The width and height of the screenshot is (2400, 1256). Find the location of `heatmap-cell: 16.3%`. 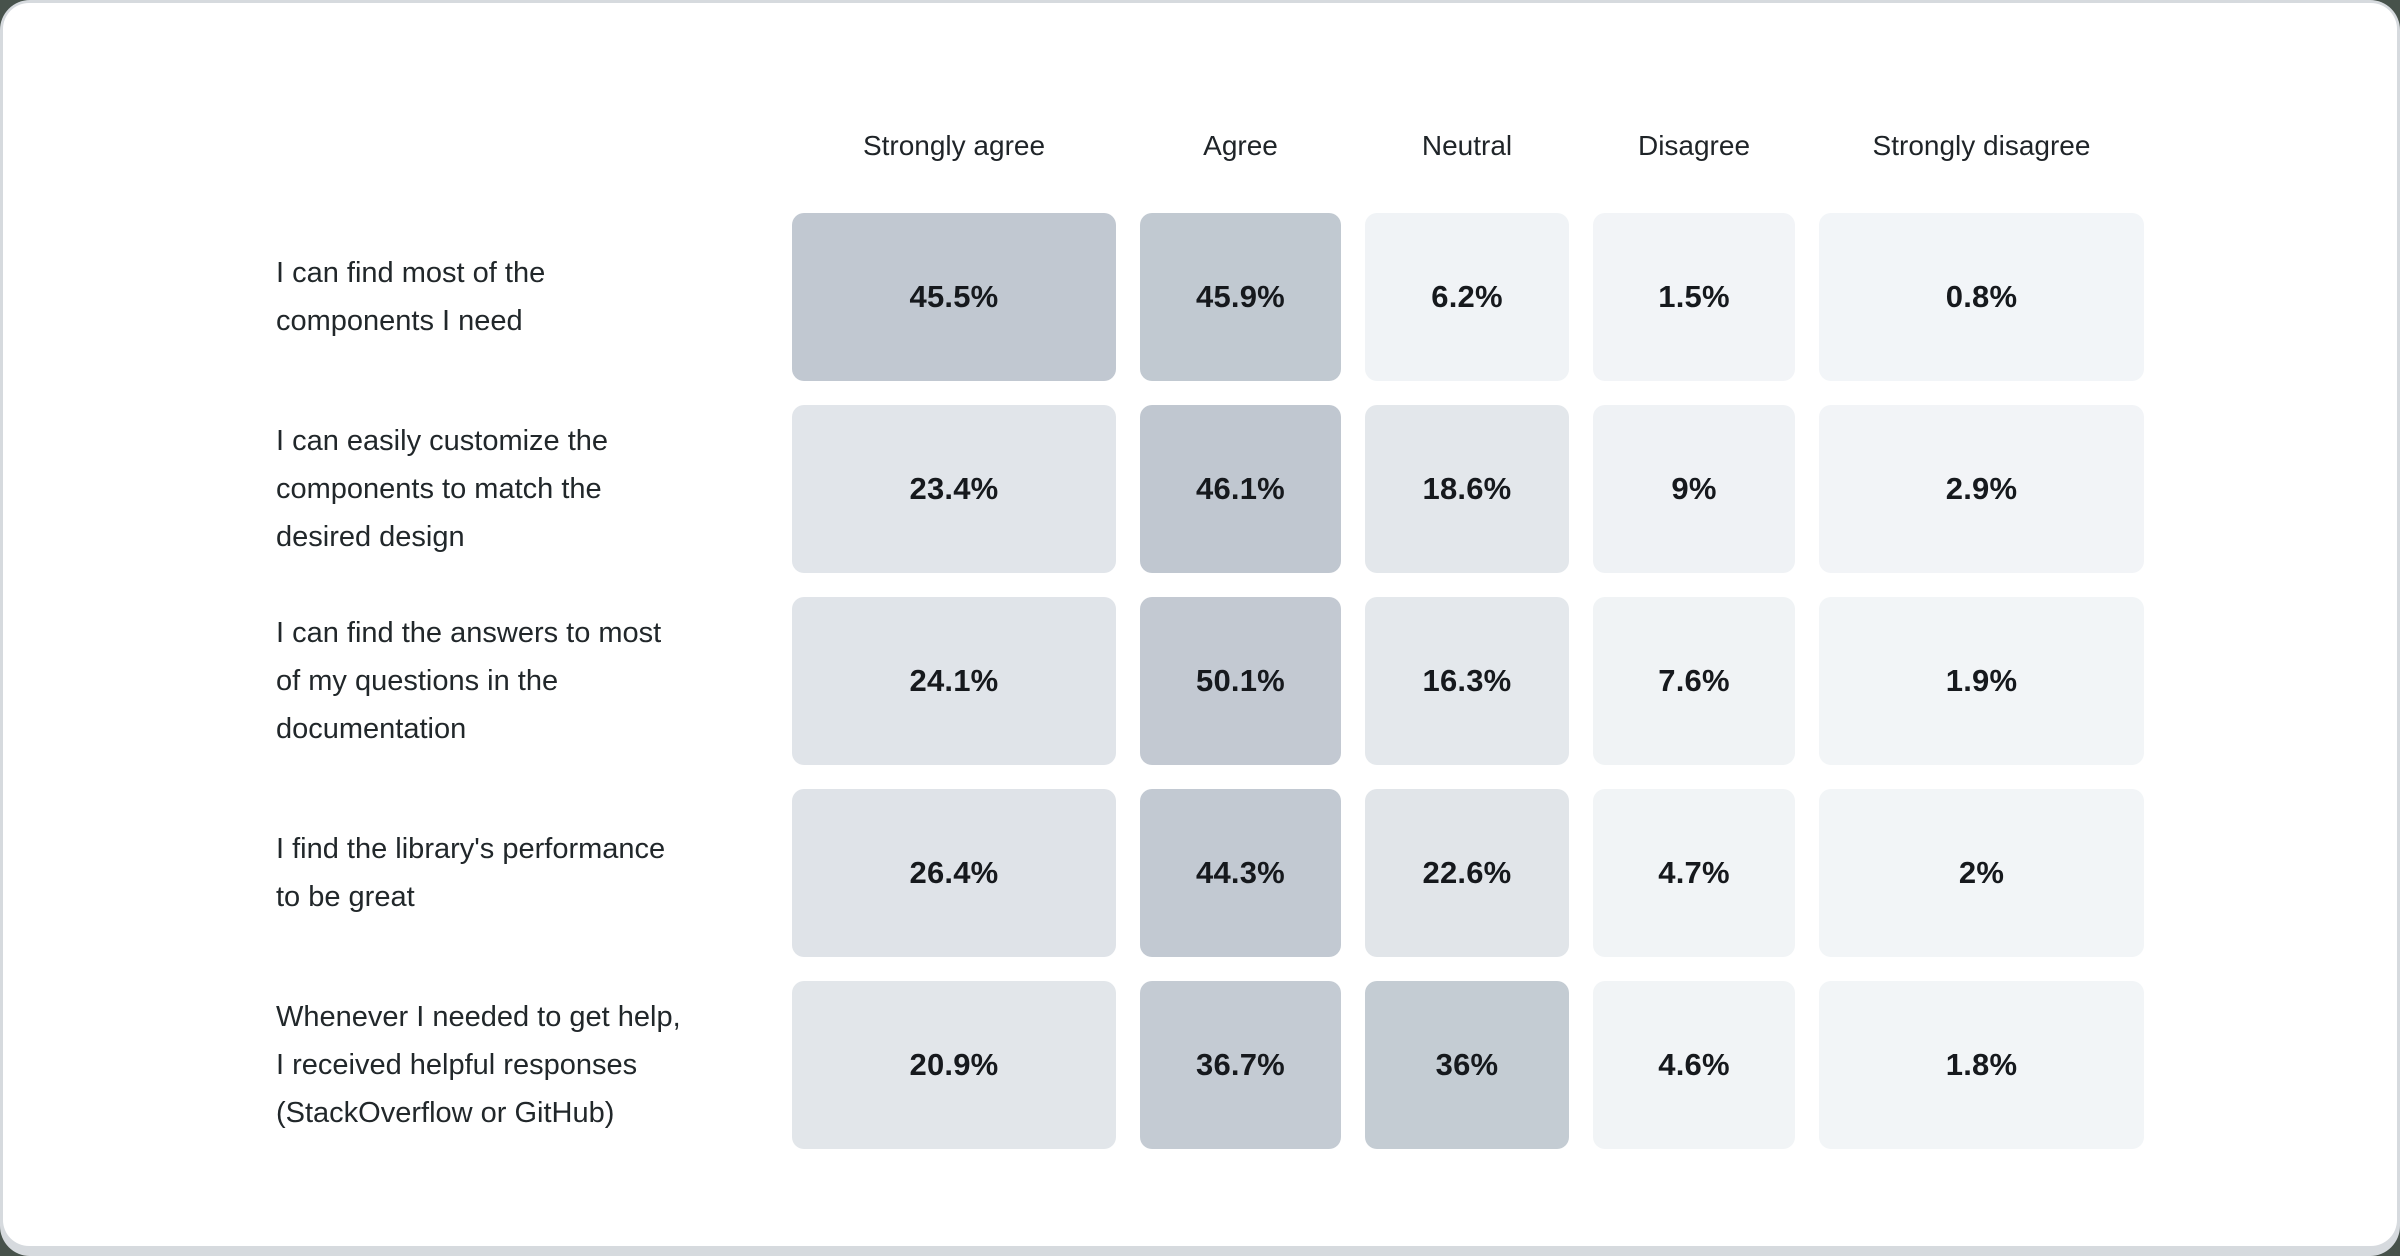

heatmap-cell: 16.3% is located at coordinates (1467, 681).